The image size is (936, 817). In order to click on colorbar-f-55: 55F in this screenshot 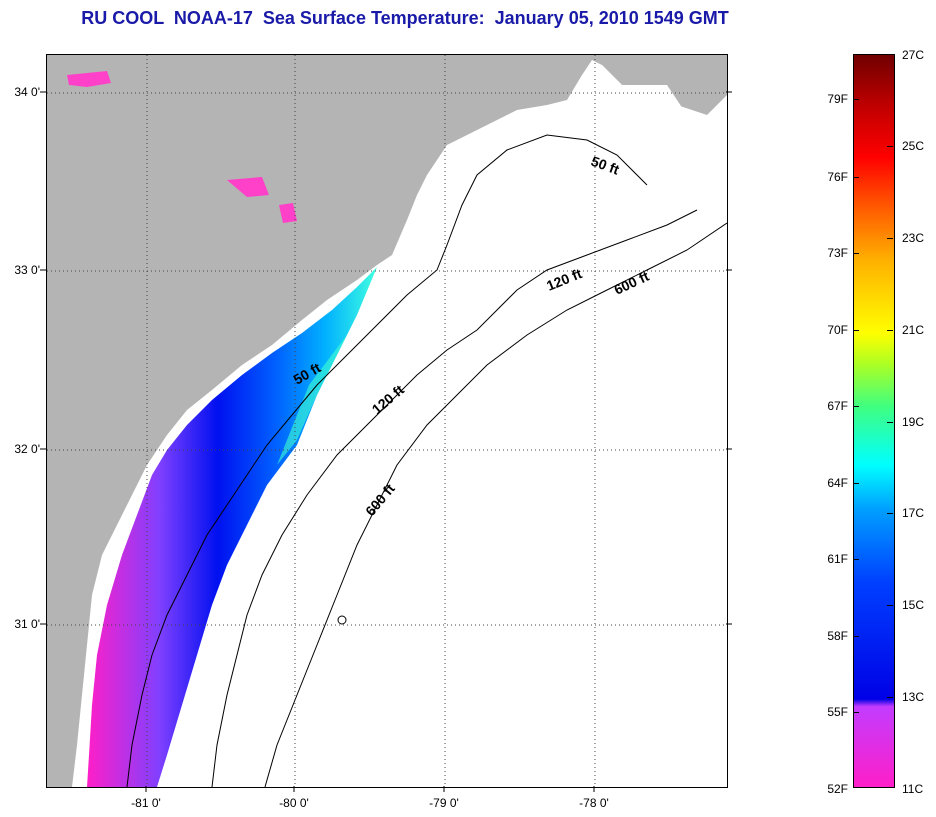, I will do `click(837, 712)`.